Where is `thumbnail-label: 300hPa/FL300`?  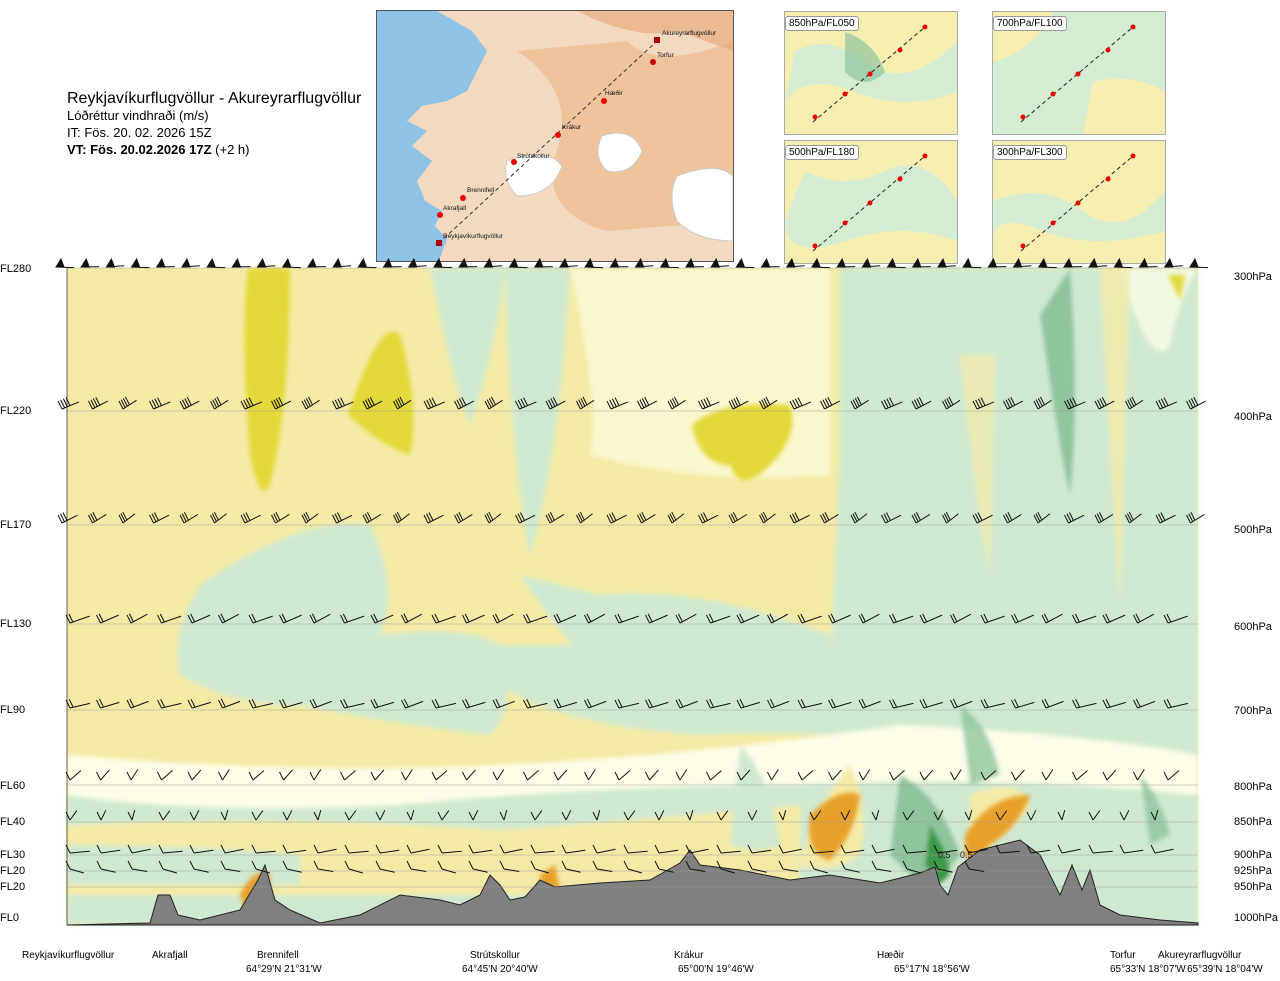 thumbnail-label: 300hPa/FL300 is located at coordinates (1030, 152).